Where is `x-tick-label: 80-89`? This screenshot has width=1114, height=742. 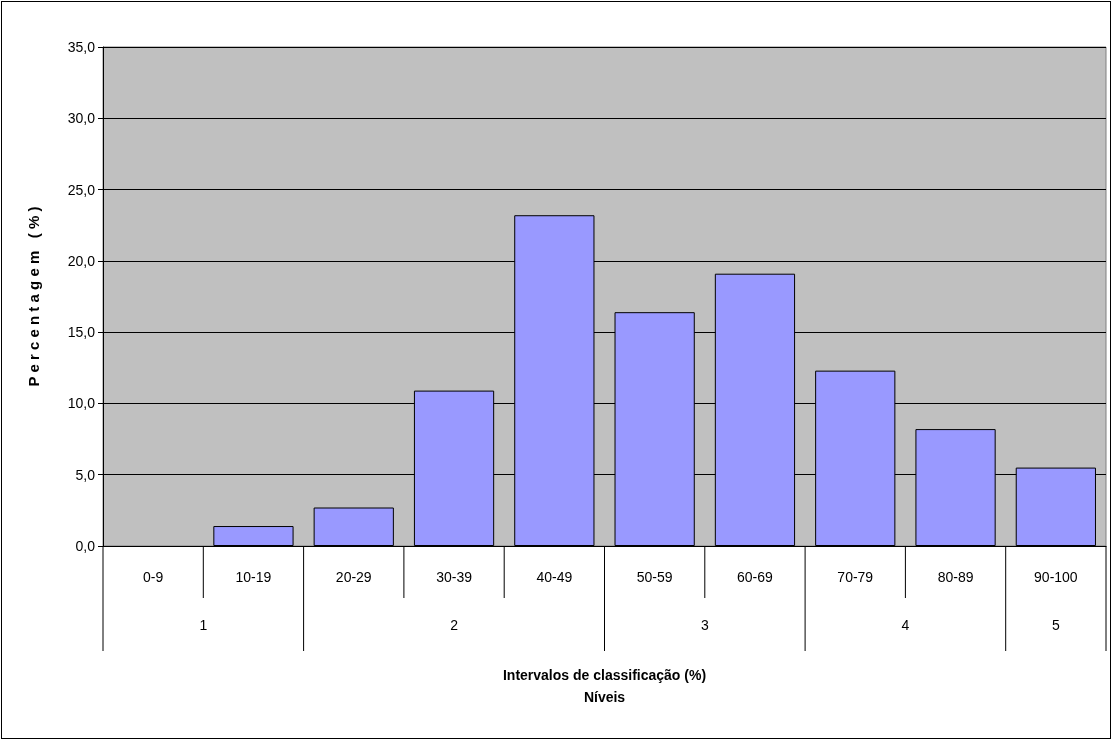 x-tick-label: 80-89 is located at coordinates (955, 577).